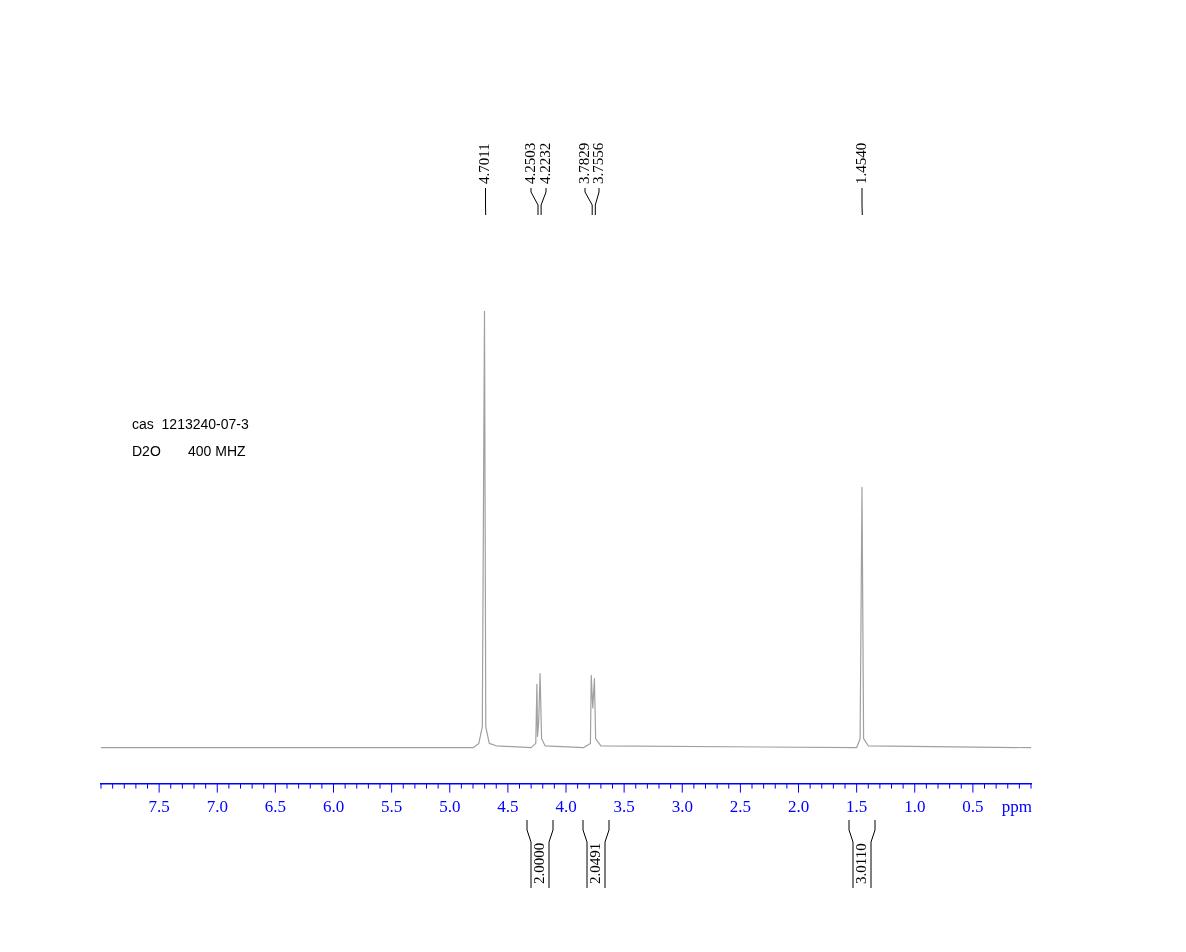 This screenshot has width=1186, height=952. What do you see at coordinates (538, 863) in the screenshot?
I see `text: 2.0000` at bounding box center [538, 863].